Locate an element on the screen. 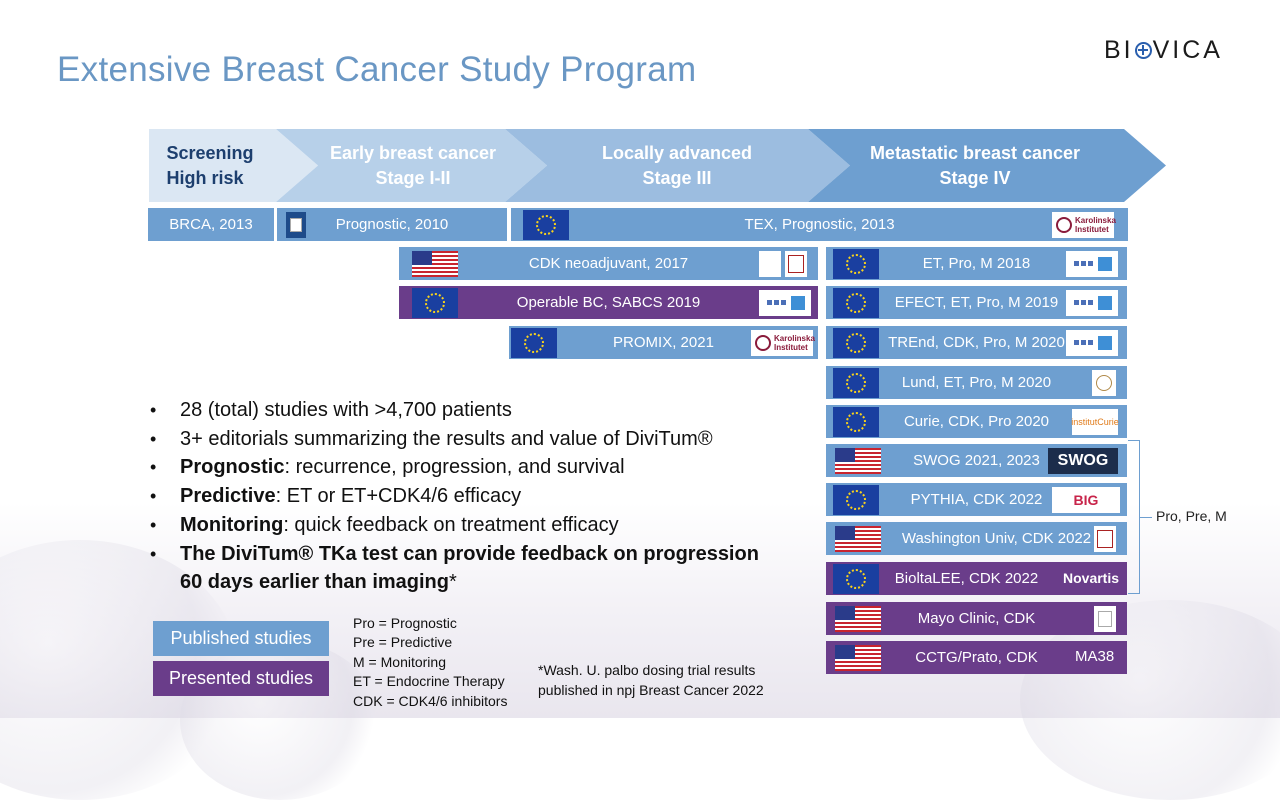 This screenshot has width=1280, height=800. swog-logo-icon: SWOG is located at coordinates (1083, 460).